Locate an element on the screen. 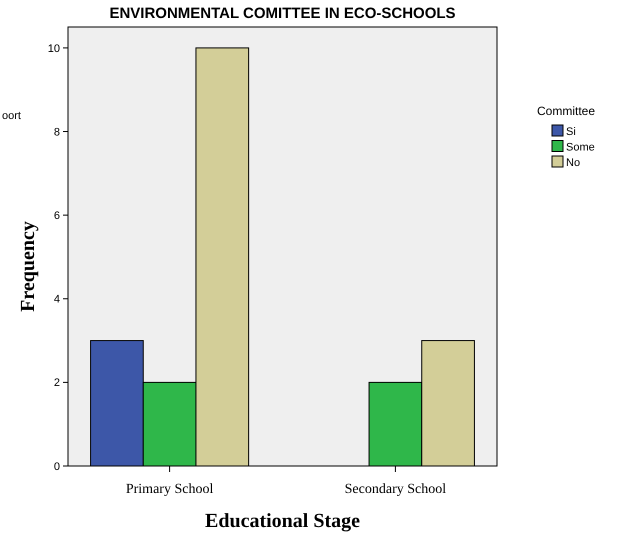  x-tick-label: Secondary School is located at coordinates (395, 489).